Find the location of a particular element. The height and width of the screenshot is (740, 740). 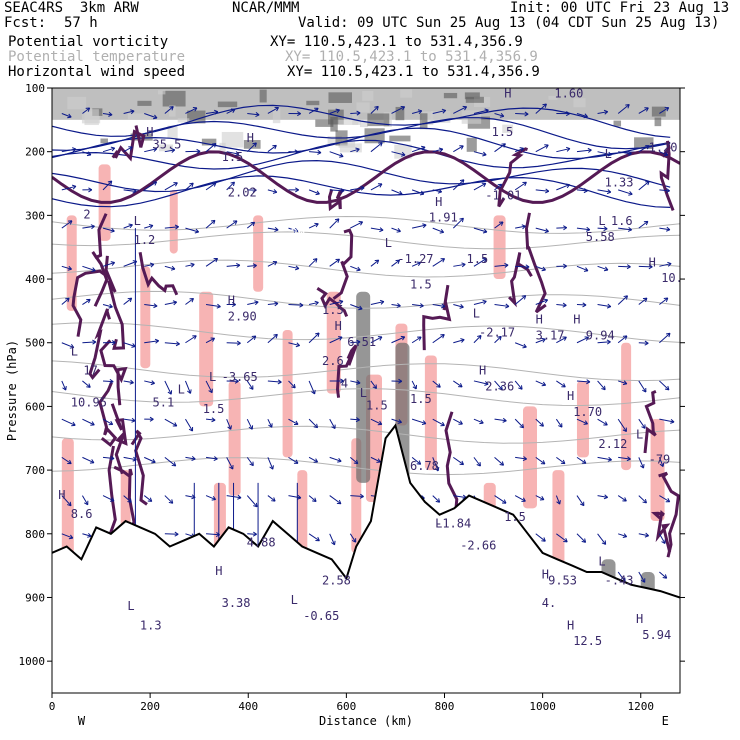

contour-label: L is located at coordinates (608, 154).